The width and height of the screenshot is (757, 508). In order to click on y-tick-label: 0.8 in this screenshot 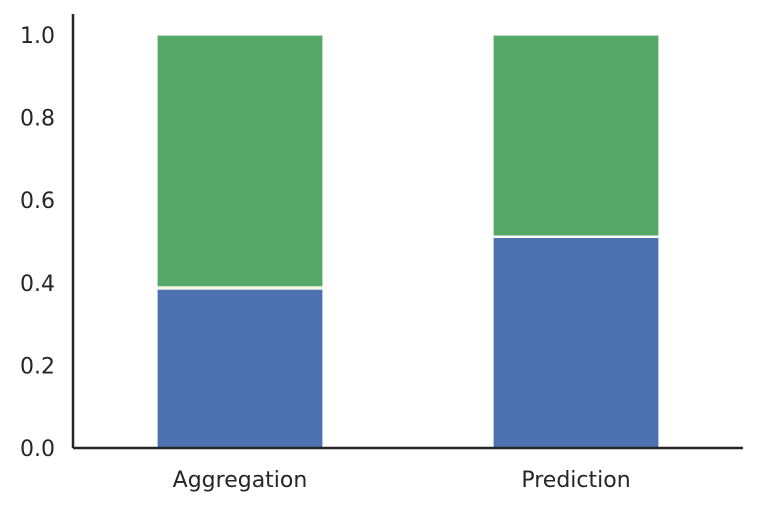, I will do `click(37, 119)`.